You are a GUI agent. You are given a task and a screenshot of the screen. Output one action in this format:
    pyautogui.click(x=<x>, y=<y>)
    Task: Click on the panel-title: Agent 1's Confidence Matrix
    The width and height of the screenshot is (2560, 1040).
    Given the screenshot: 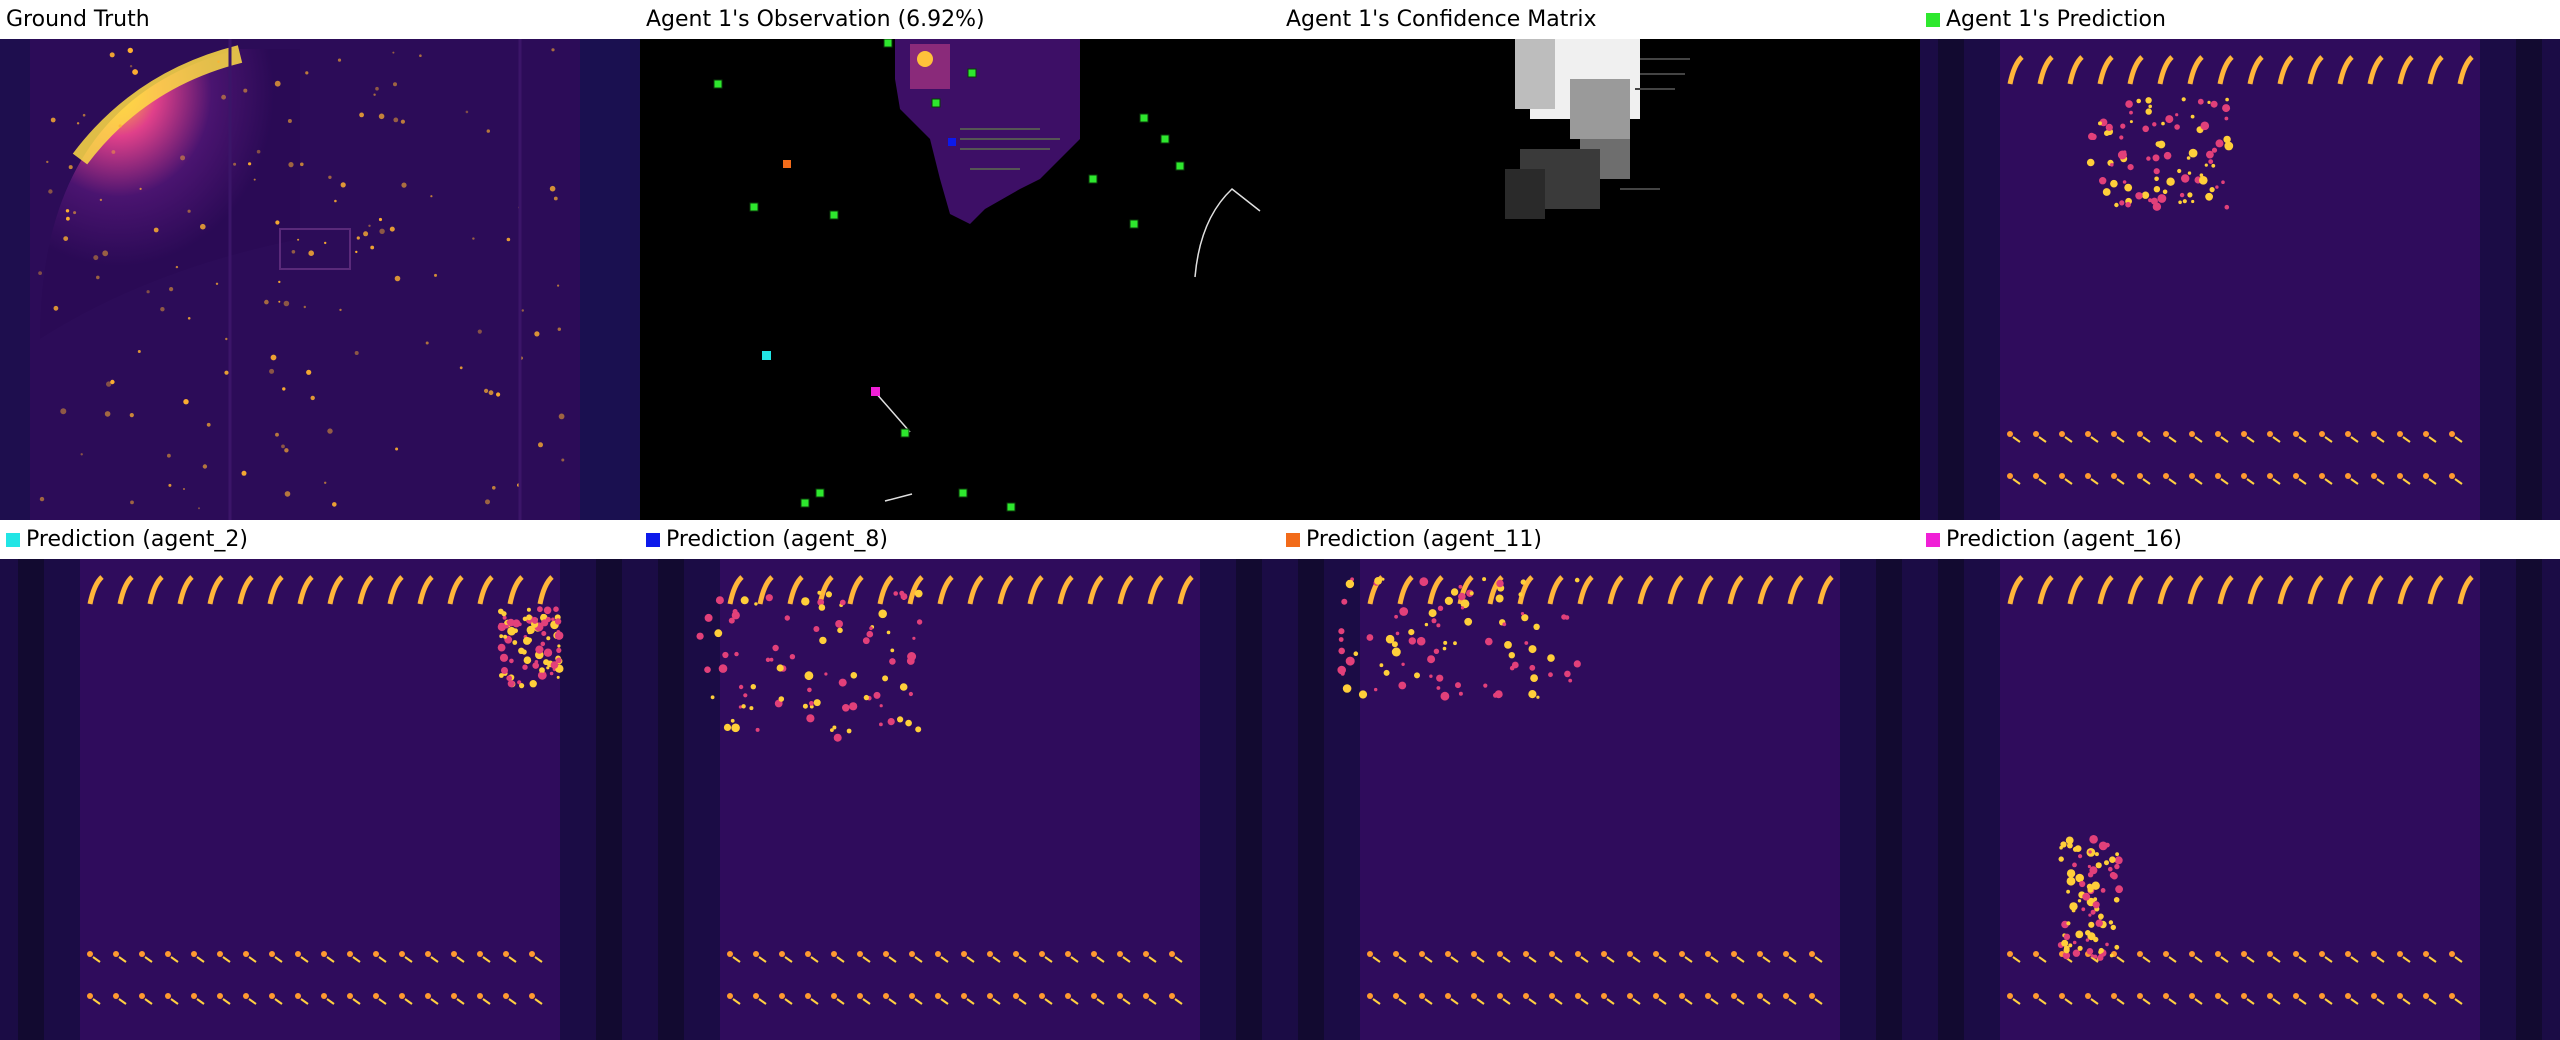 What is the action you would take?
    pyautogui.click(x=1441, y=19)
    